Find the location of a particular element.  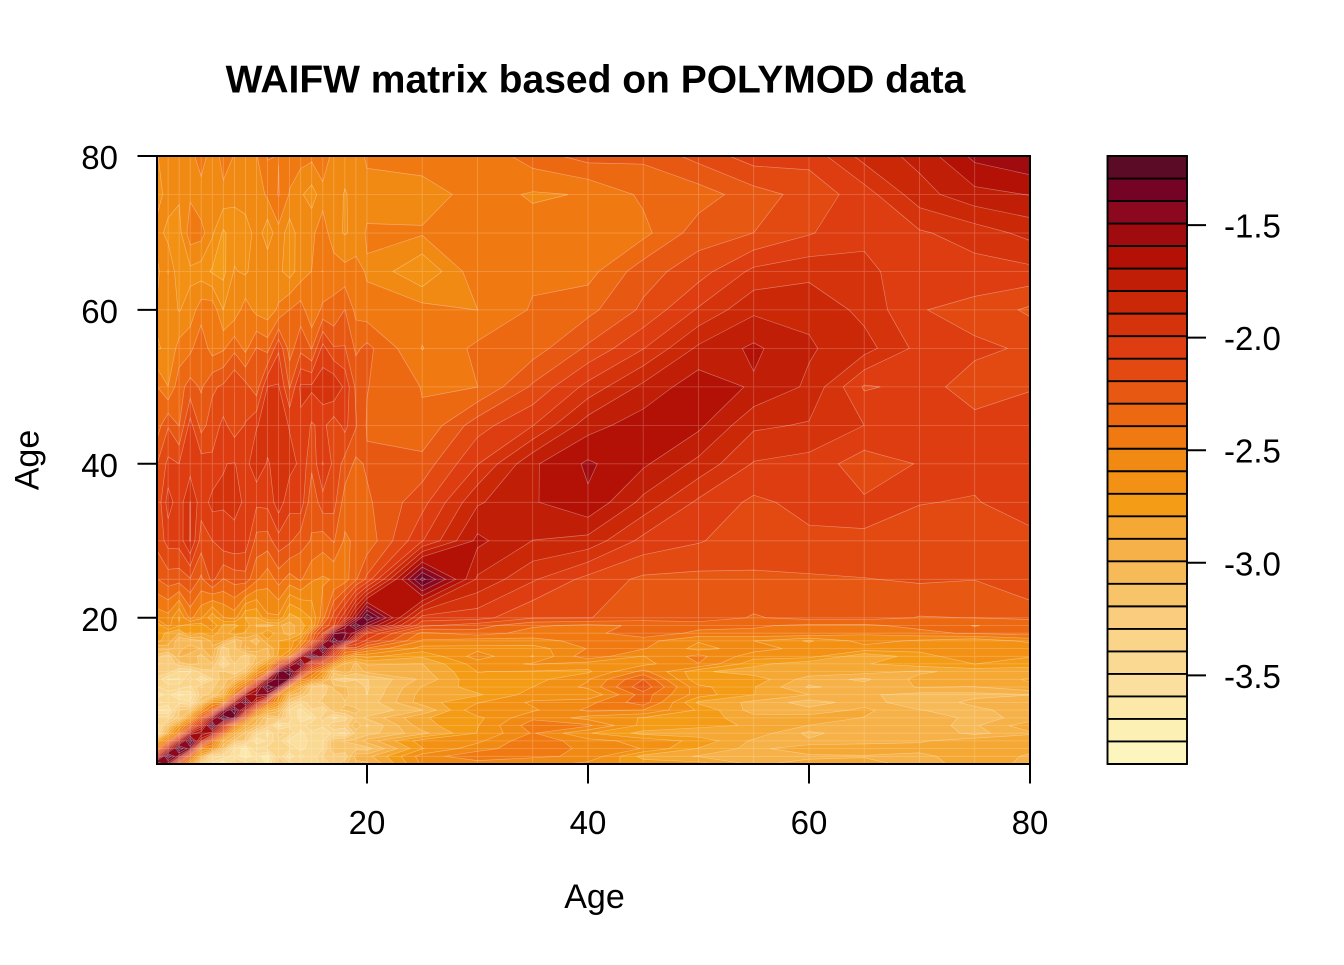

svg-text: -2.0 is located at coordinates (1252, 338).